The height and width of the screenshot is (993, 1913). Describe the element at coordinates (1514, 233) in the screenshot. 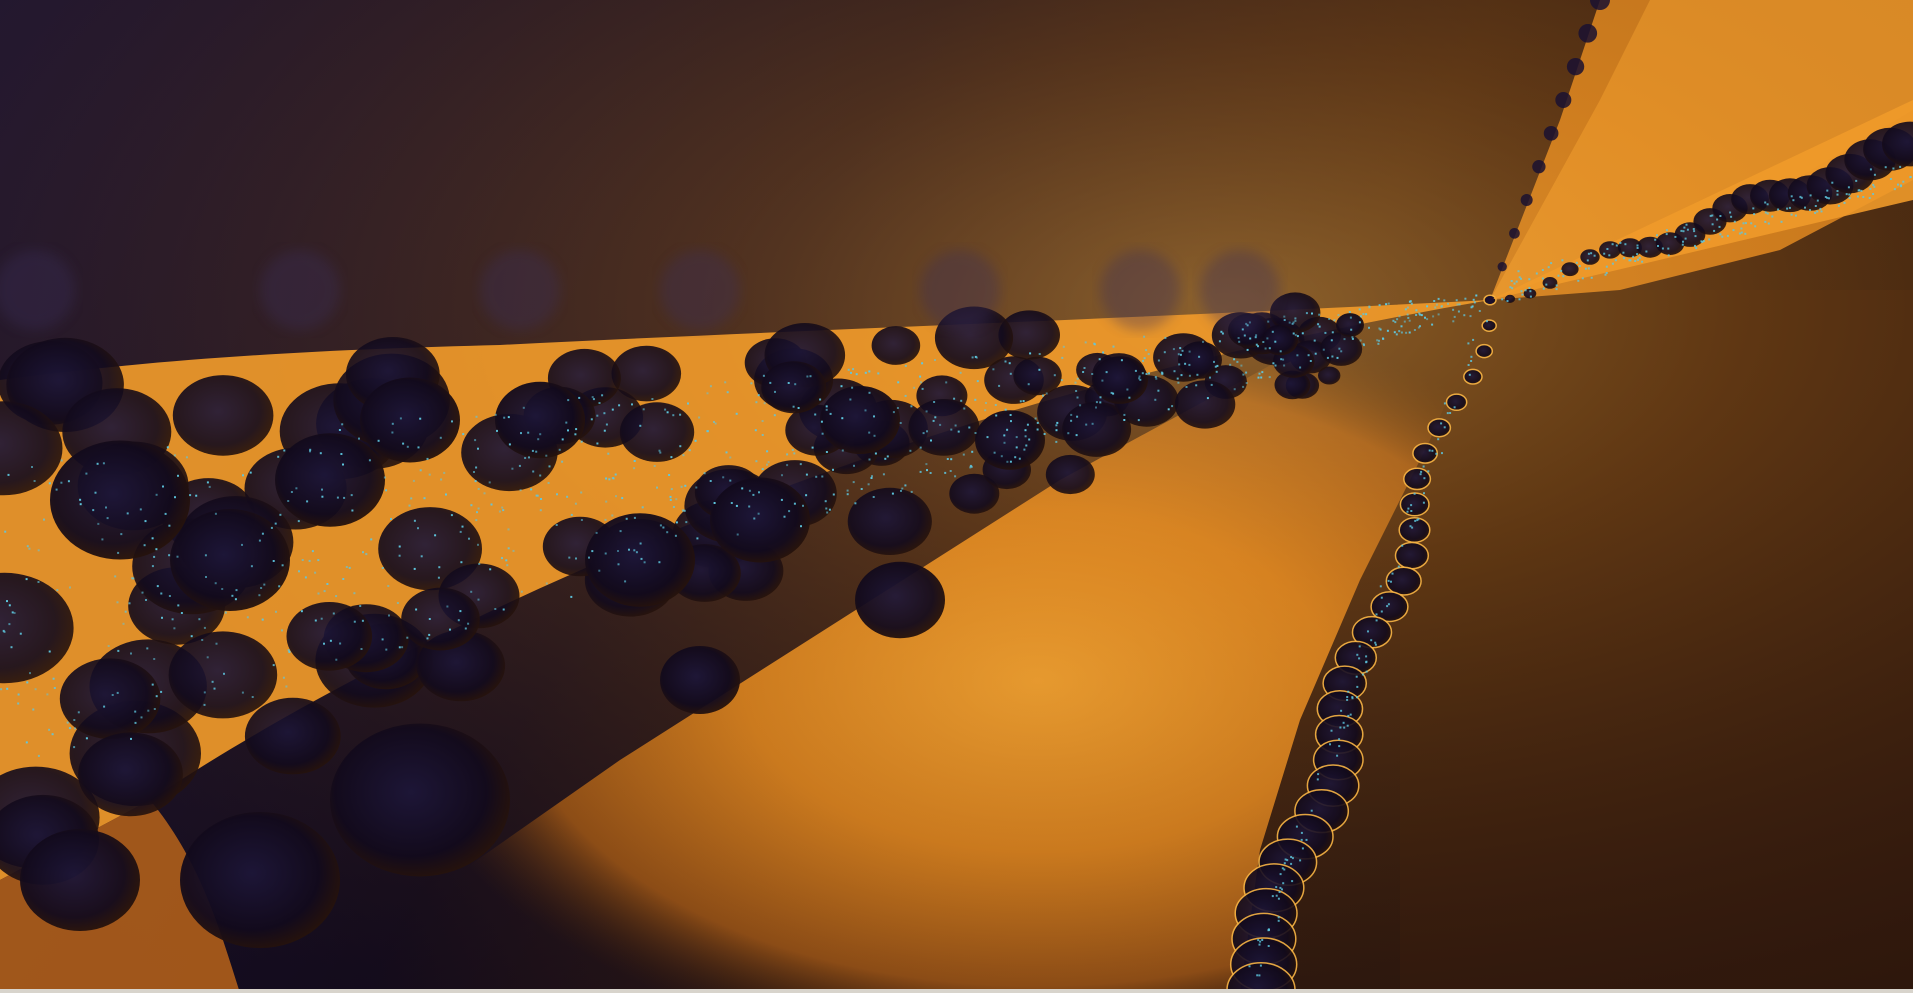

I see `top-spiral-bulb` at that location.